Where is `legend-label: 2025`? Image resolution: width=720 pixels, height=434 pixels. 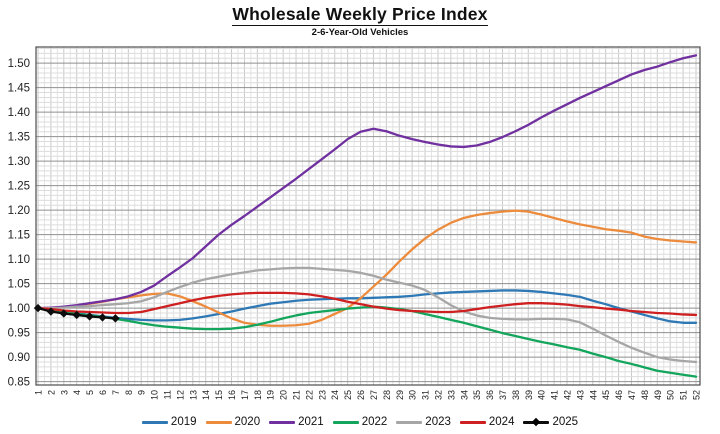
legend-label: 2025 is located at coordinates (565, 422).